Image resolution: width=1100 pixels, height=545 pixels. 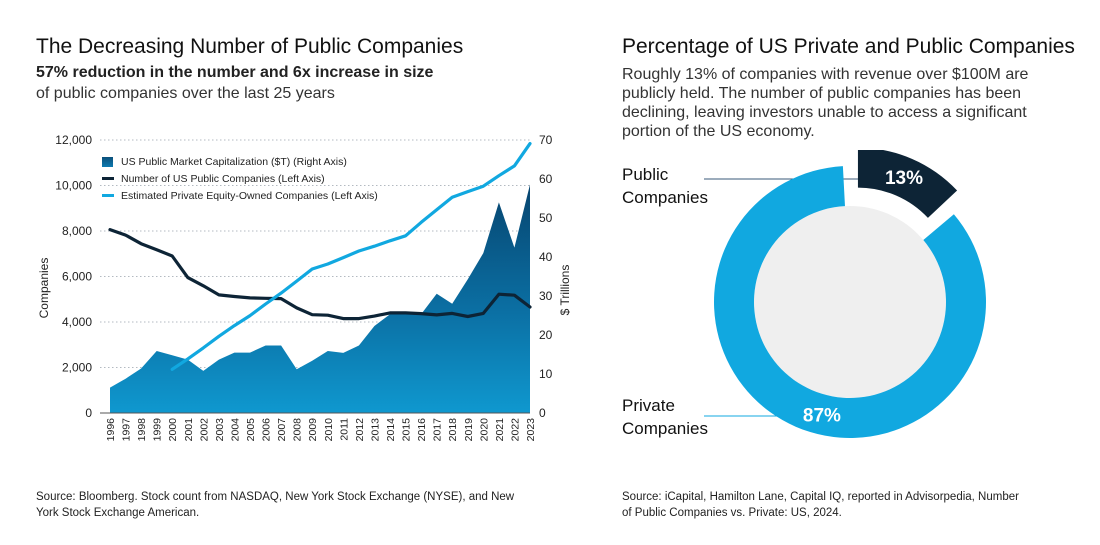 I want to click on private-slice, so click(x=850, y=302).